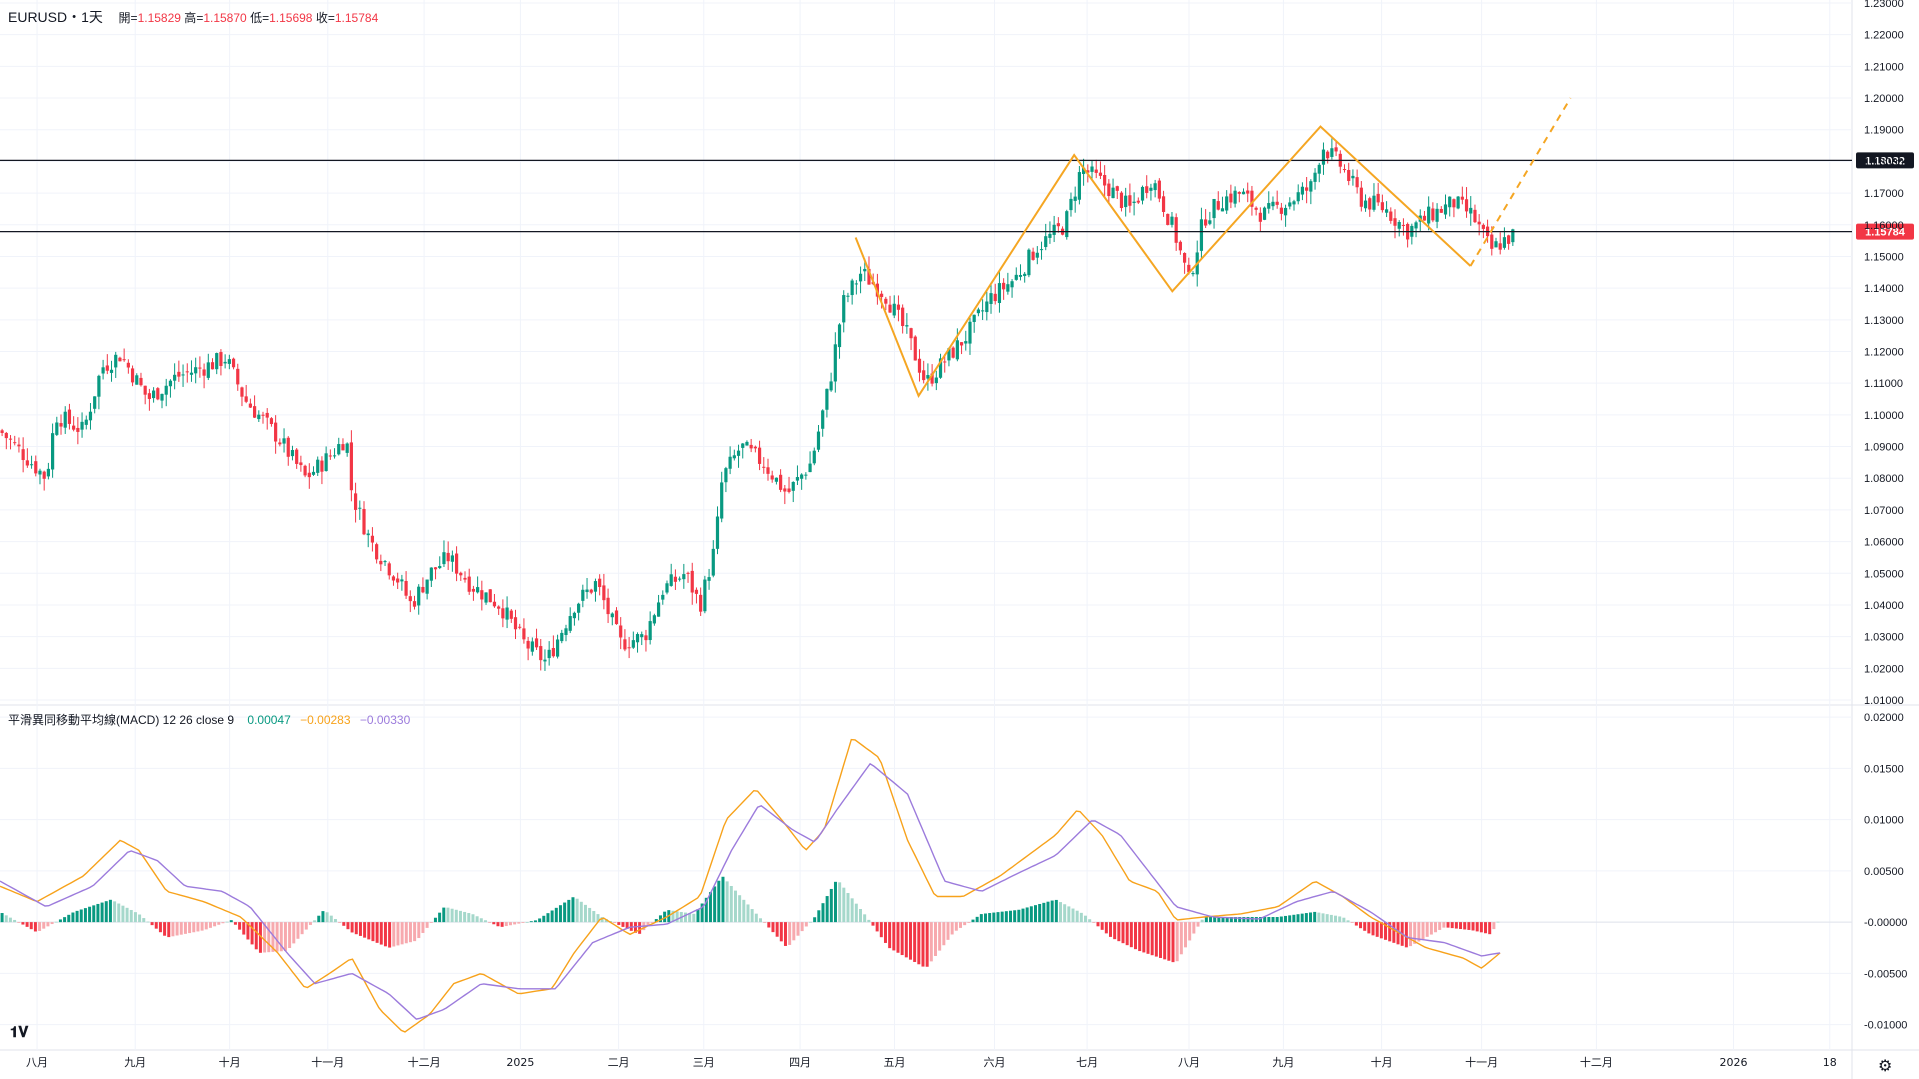 The height and width of the screenshot is (1079, 1919). What do you see at coordinates (1213, 248) in the screenshot?
I see `harmonic-pattern-drawing` at bounding box center [1213, 248].